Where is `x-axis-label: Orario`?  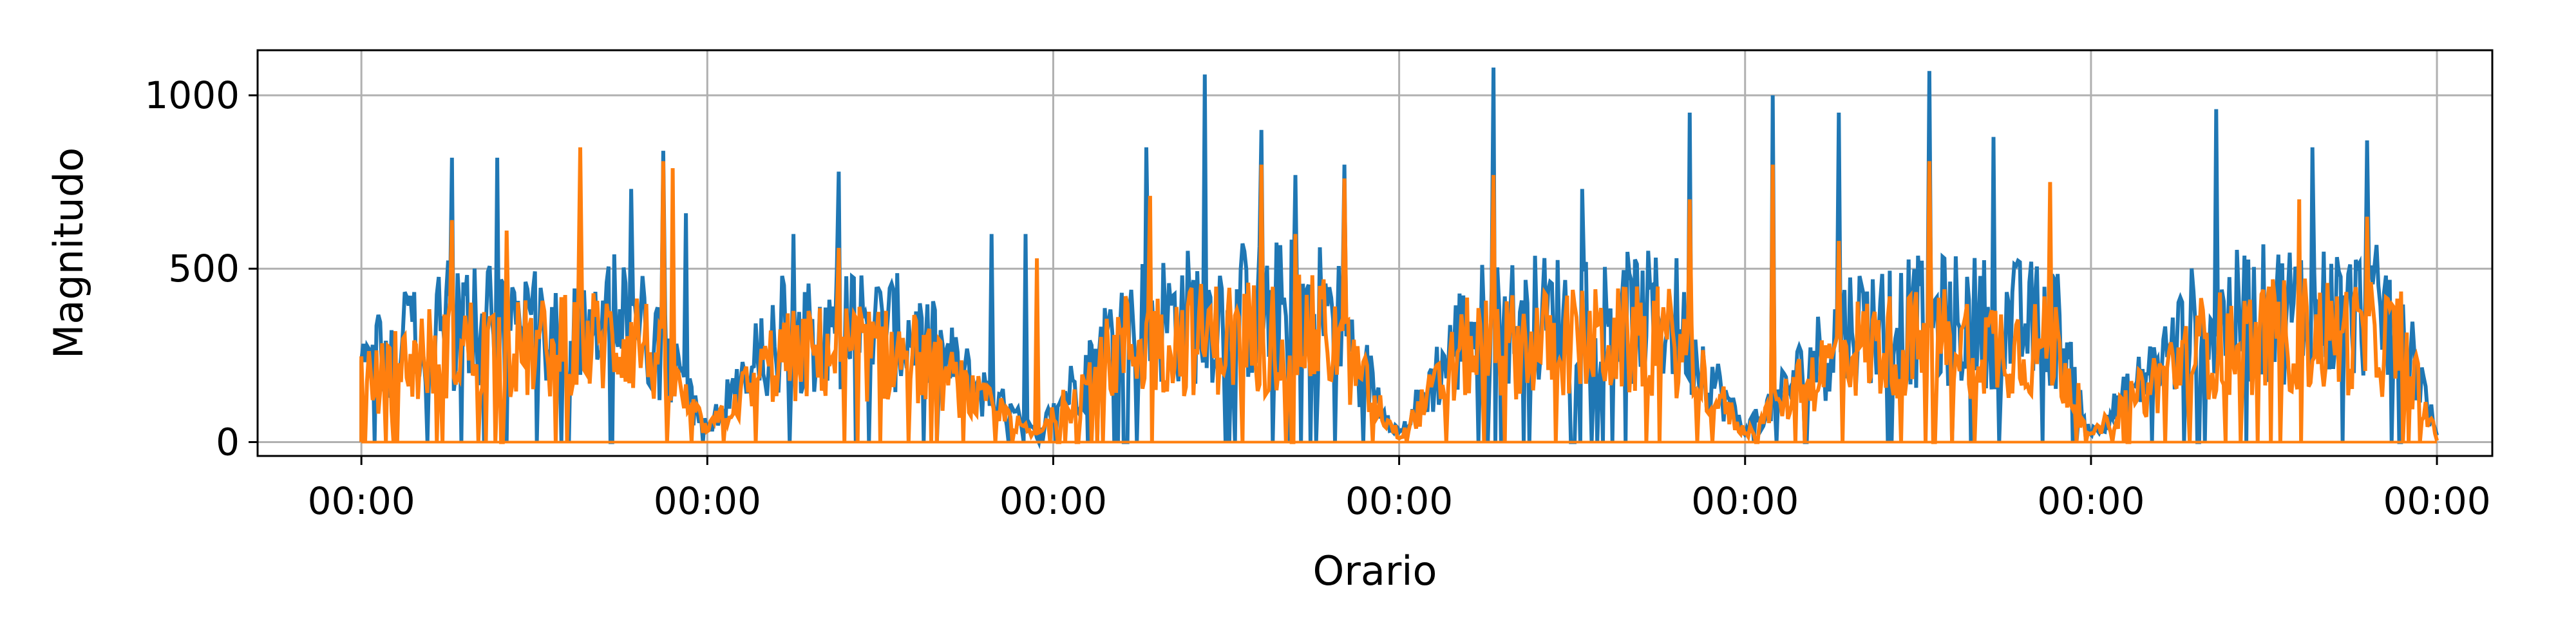 x-axis-label: Orario is located at coordinates (1375, 570).